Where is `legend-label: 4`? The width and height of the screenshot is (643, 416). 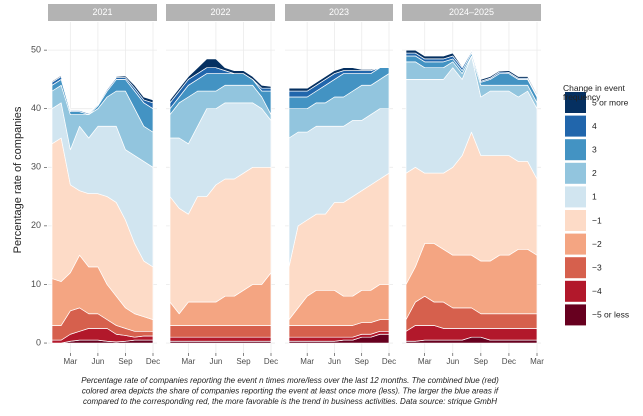
legend-label: 4 is located at coordinates (594, 126).